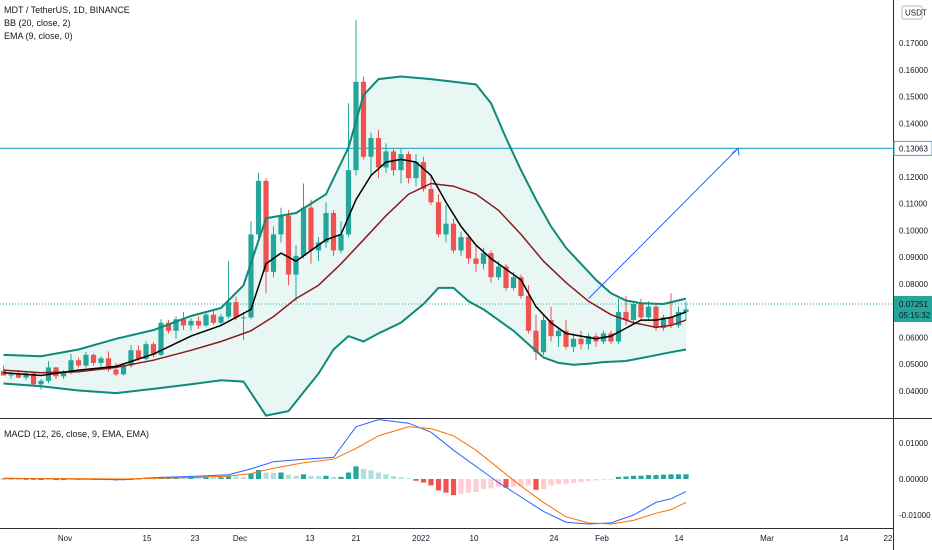 The height and width of the screenshot is (550, 932). What do you see at coordinates (679, 538) in the screenshot?
I see `time-tick-label: 14` at bounding box center [679, 538].